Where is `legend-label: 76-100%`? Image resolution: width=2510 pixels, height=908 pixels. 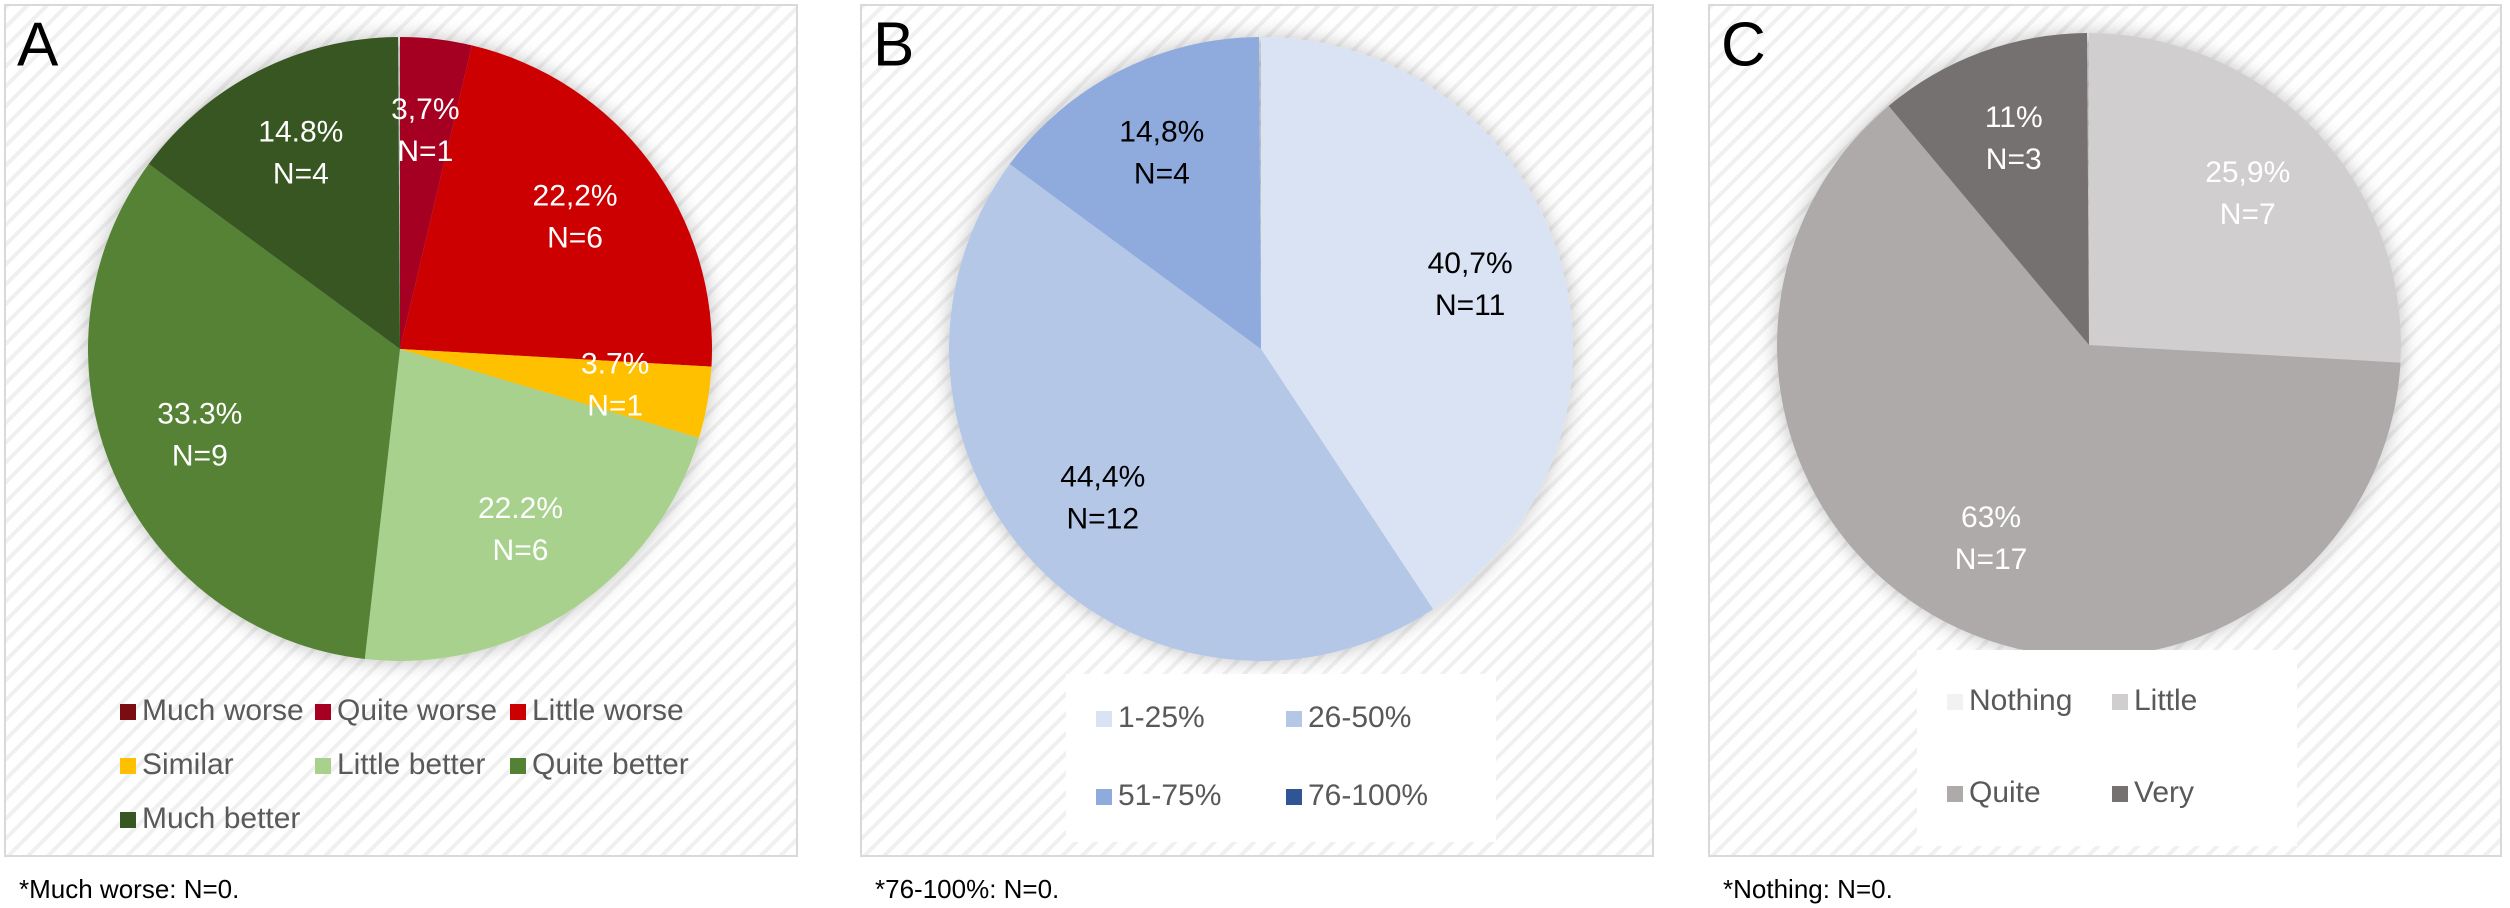
legend-label: 76-100% is located at coordinates (1368, 795).